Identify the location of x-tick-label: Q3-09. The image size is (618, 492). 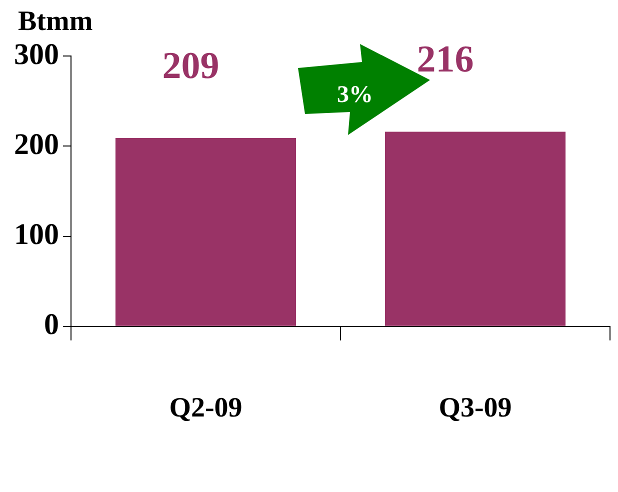
(475, 408).